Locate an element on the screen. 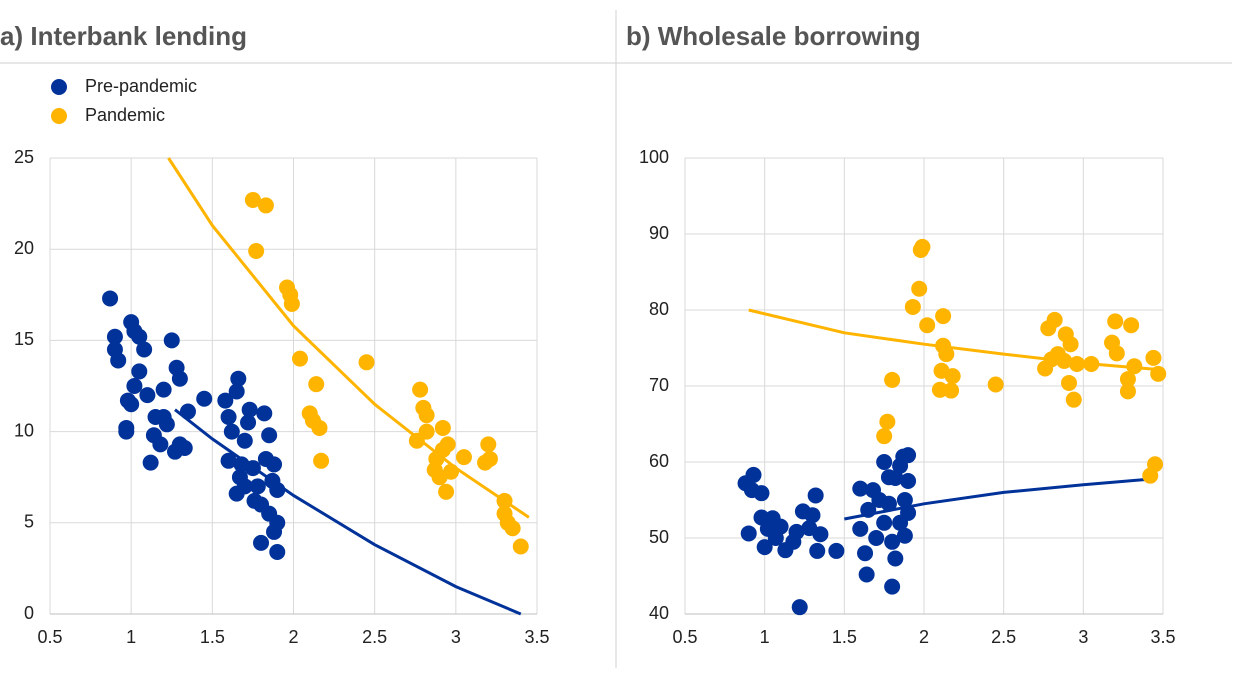 The image size is (1240, 674). legend-label: Pre-pandemic is located at coordinates (141, 86).